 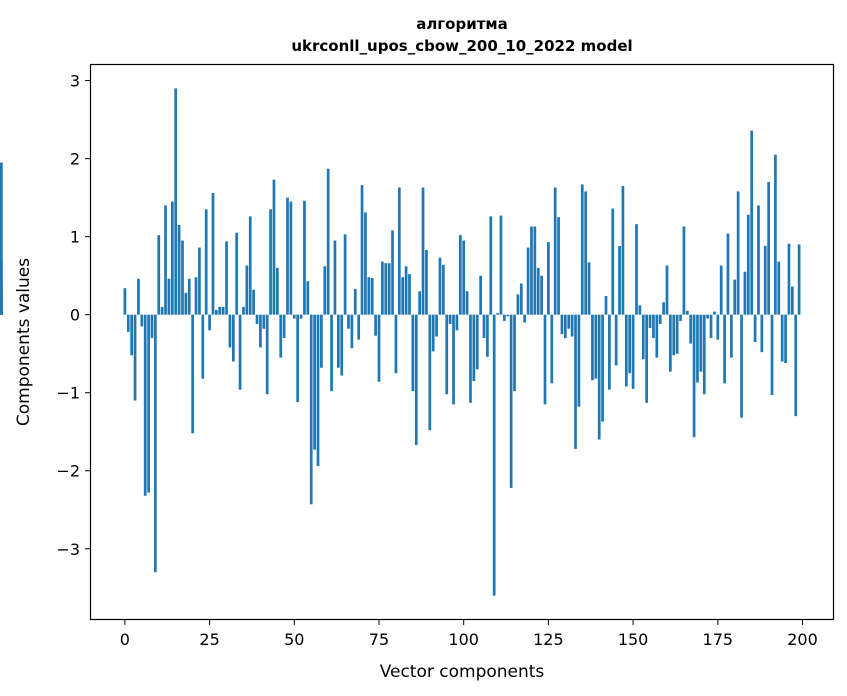 I want to click on y-tick-label: −2, so click(x=68, y=471).